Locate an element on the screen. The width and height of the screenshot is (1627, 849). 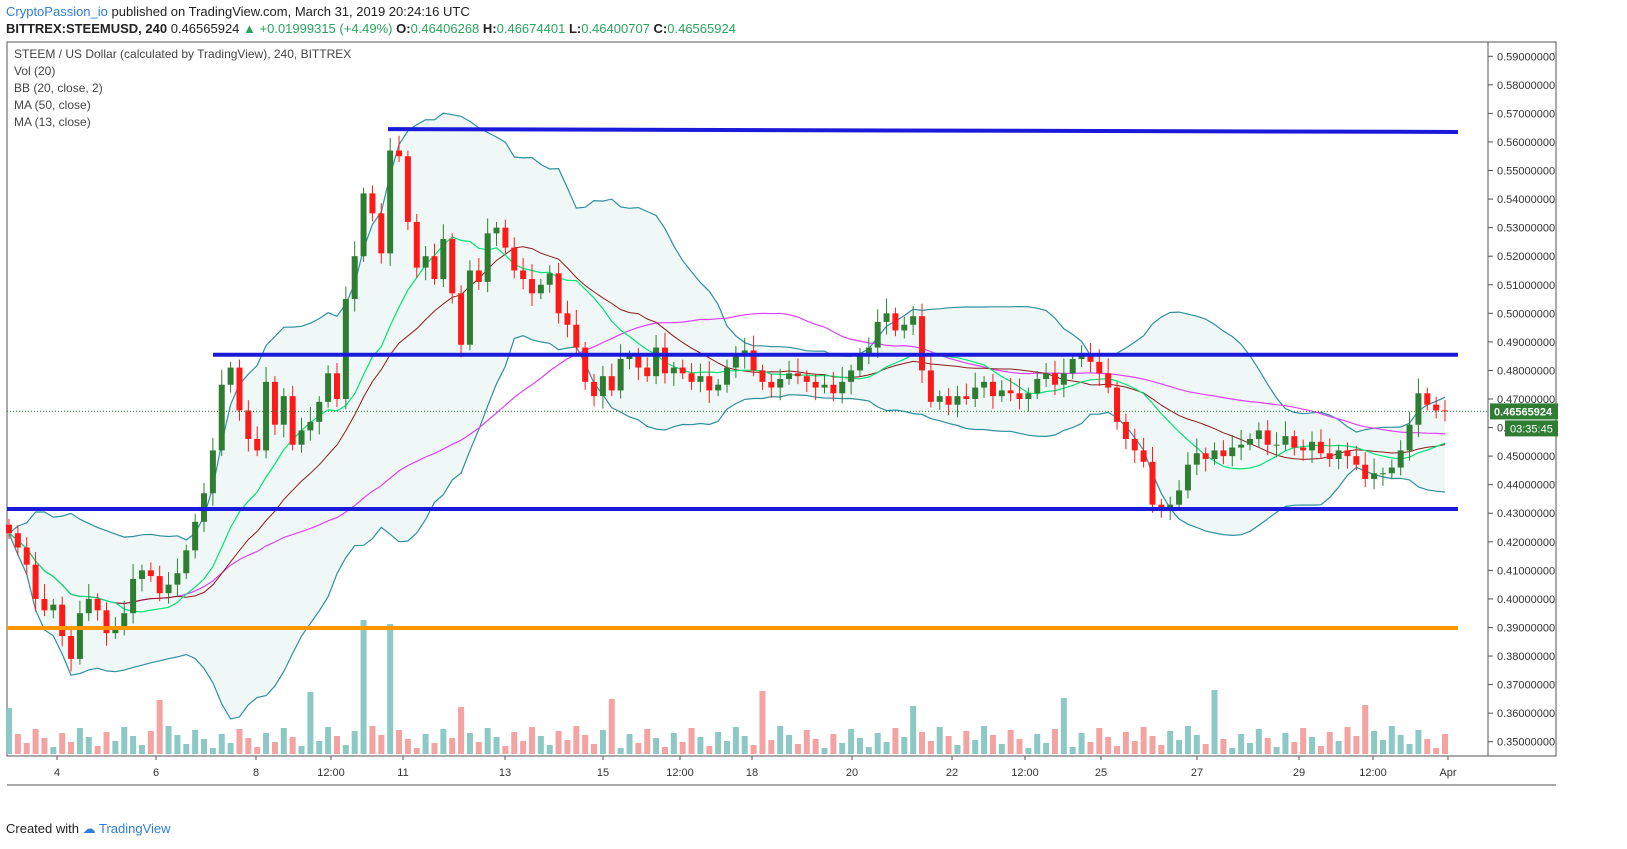
y-tick-label: 0.47000000 is located at coordinates (1526, 400).